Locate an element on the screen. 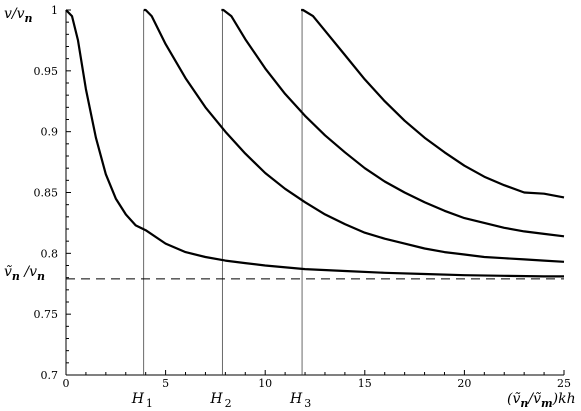 The width and height of the screenshot is (581, 411). y-tick-label: 0.75 is located at coordinates (46, 314).